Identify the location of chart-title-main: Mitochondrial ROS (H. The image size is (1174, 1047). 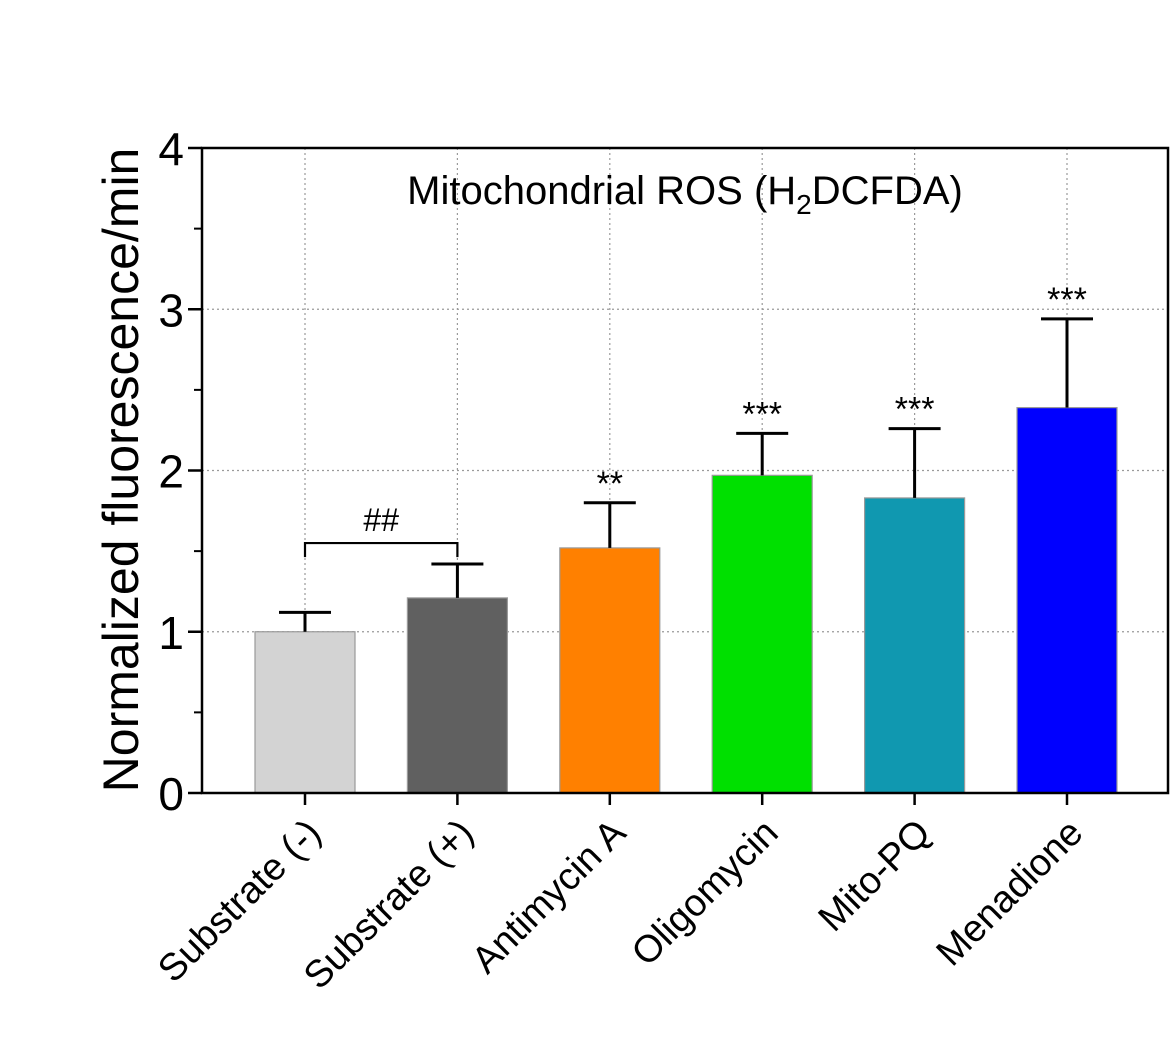
(601, 191).